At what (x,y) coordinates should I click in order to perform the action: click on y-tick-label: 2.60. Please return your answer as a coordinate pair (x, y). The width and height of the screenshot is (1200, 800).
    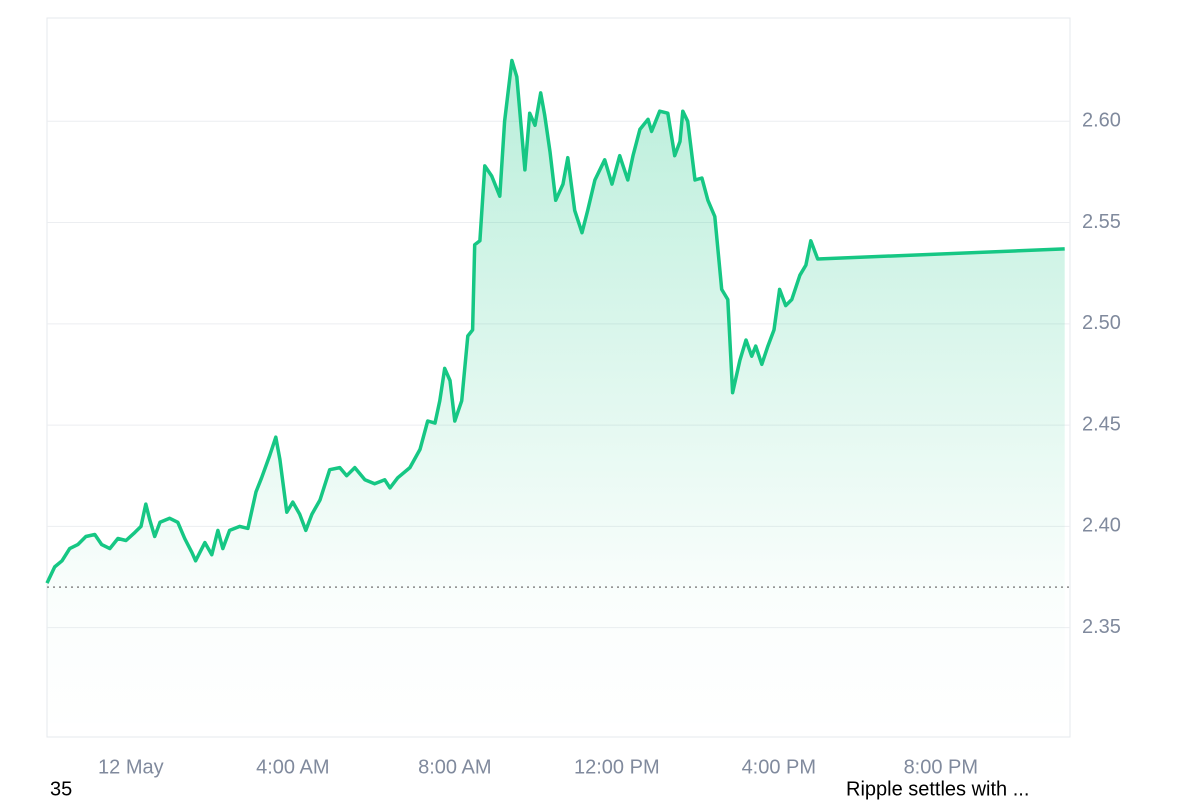
    Looking at the image, I should click on (1101, 121).